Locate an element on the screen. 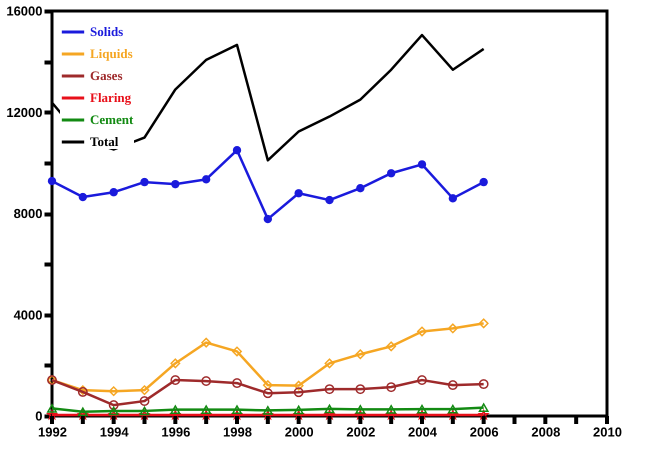  y-tick-label: 12000 is located at coordinates (24, 112).